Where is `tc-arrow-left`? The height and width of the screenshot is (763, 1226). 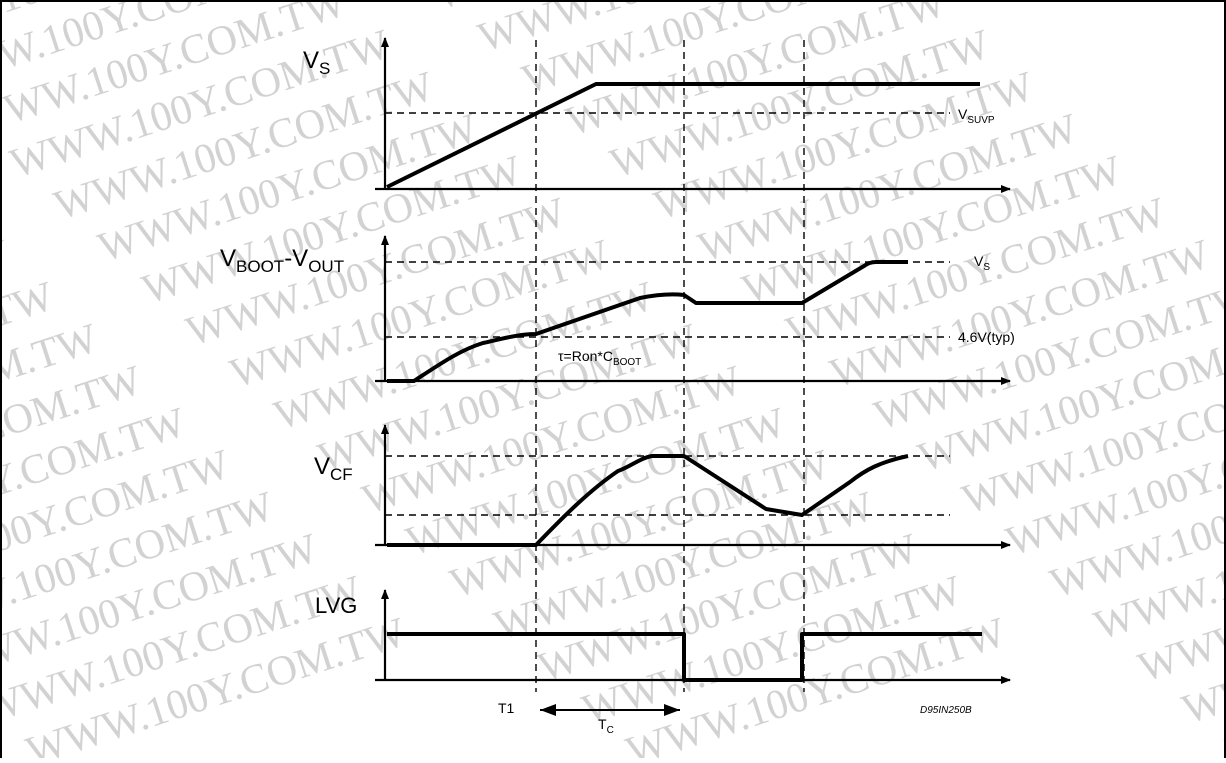 tc-arrow-left is located at coordinates (548, 710).